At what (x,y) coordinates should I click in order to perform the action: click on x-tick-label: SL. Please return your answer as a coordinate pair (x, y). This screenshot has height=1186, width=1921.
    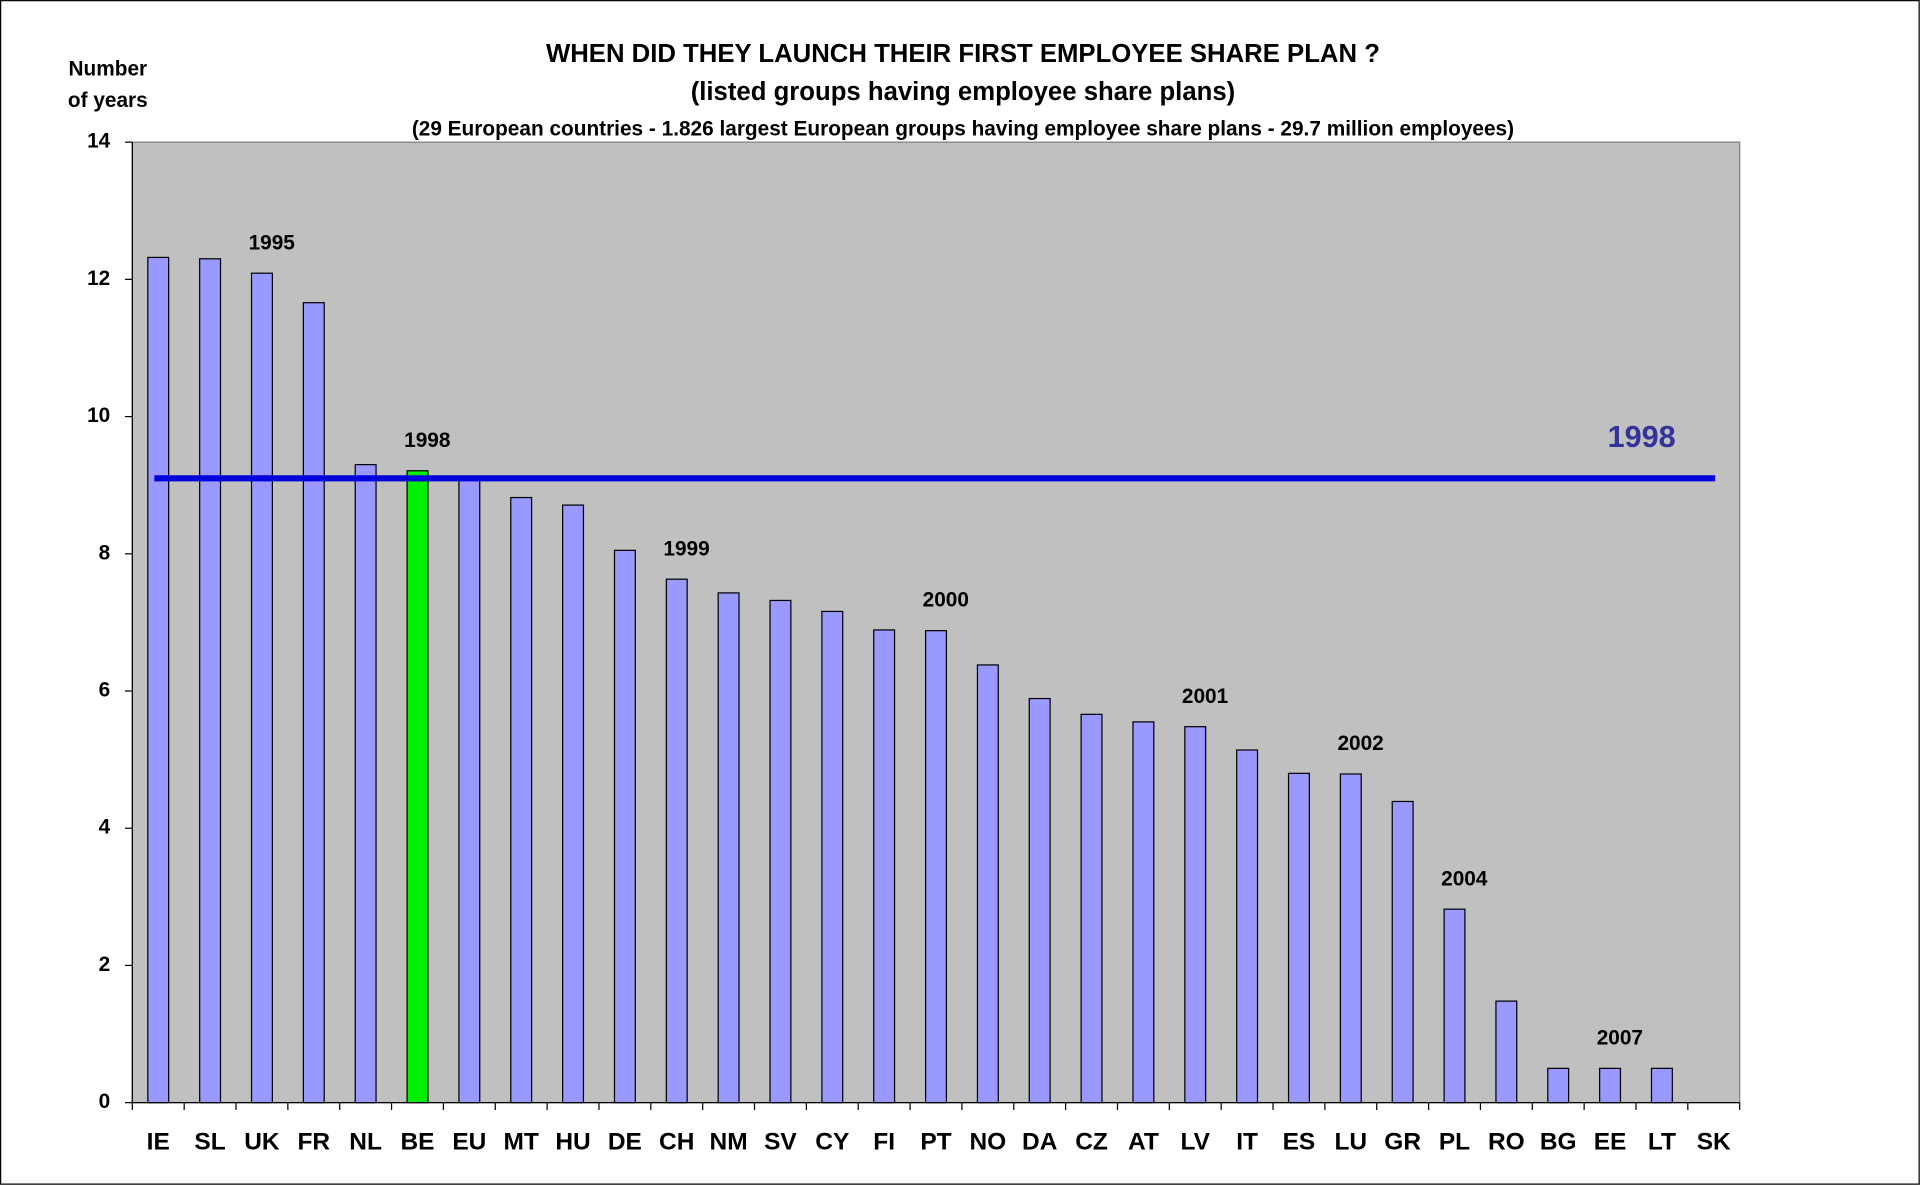
    Looking at the image, I should click on (209, 1142).